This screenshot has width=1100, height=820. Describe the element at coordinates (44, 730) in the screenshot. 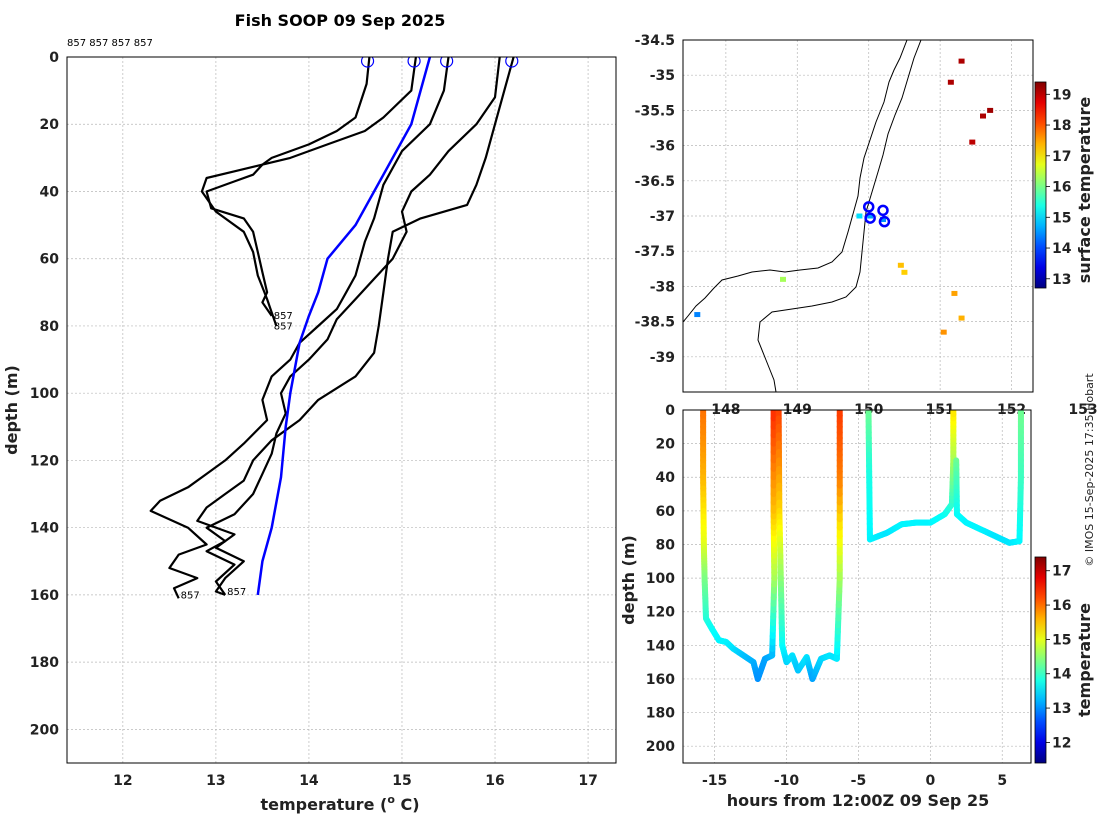

I see `profile-y-tick: 200` at that location.